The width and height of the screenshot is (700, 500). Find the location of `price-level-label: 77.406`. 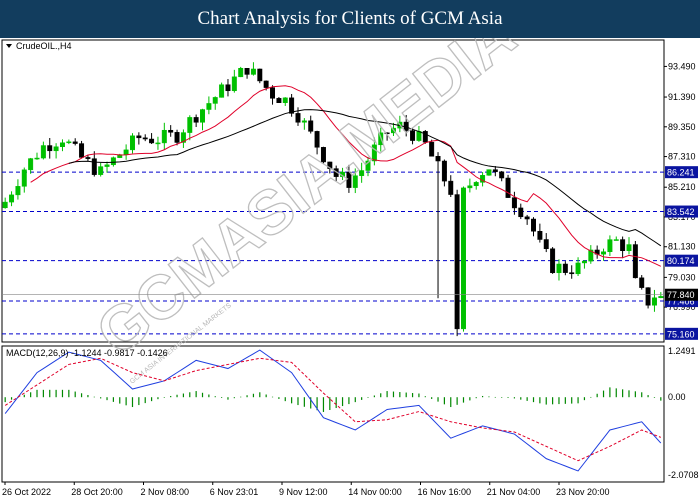

price-level-label: 77.406 is located at coordinates (681, 302).